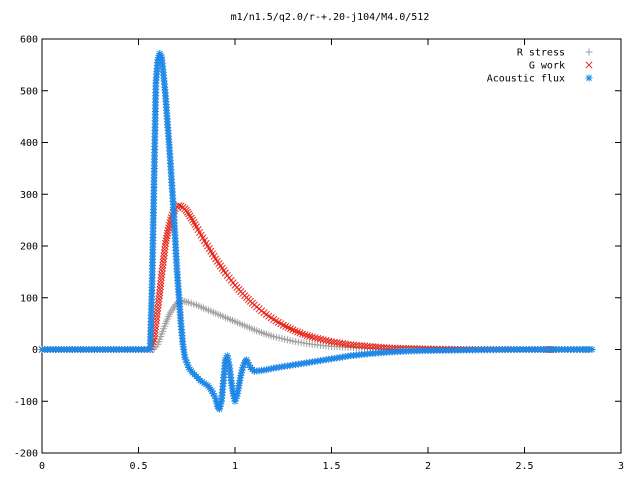 The height and width of the screenshot is (480, 640). I want to click on legend-label: G work, so click(547, 66).